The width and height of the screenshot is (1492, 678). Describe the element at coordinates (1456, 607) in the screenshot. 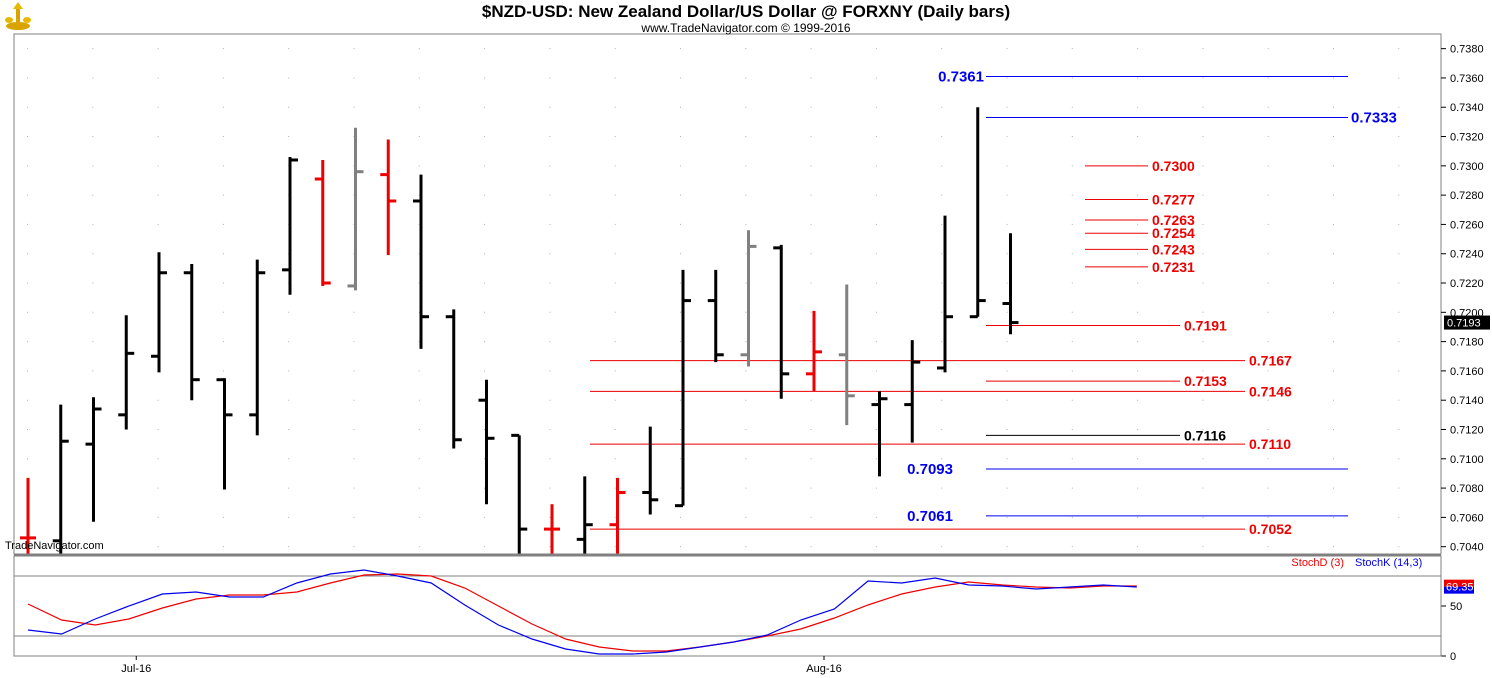

I see `osc-y-tick-1: 50` at that location.